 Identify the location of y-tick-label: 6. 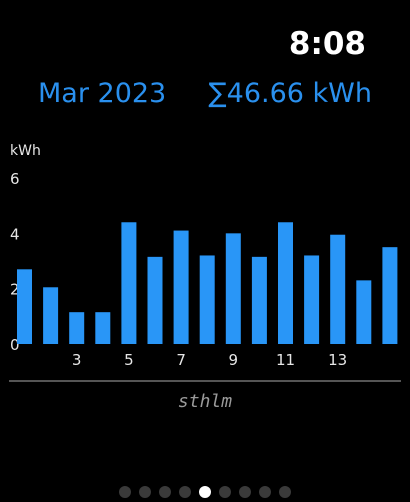
(15, 179).